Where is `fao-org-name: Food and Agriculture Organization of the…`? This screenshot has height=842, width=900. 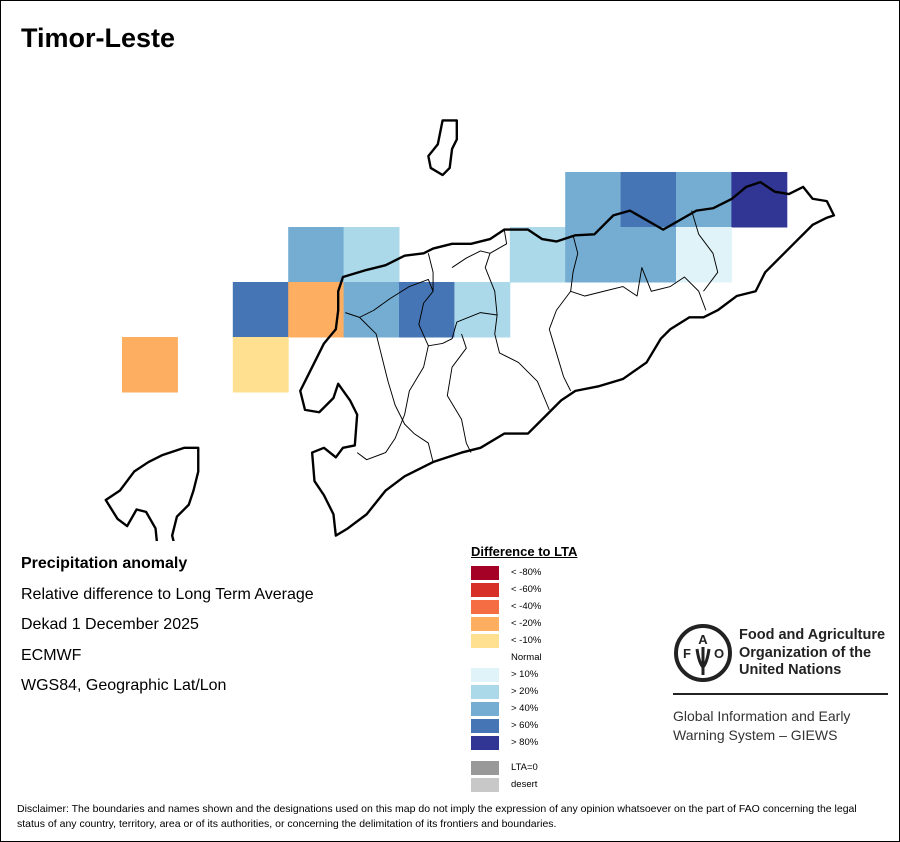 fao-org-name: Food and Agriculture Organization of the… is located at coordinates (812, 653).